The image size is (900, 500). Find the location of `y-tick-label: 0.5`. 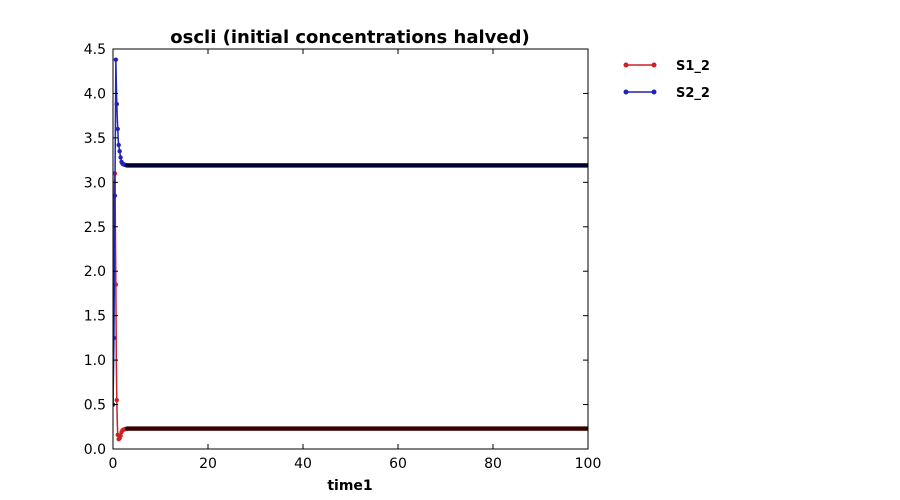

y-tick-label: 0.5 is located at coordinates (95, 406).